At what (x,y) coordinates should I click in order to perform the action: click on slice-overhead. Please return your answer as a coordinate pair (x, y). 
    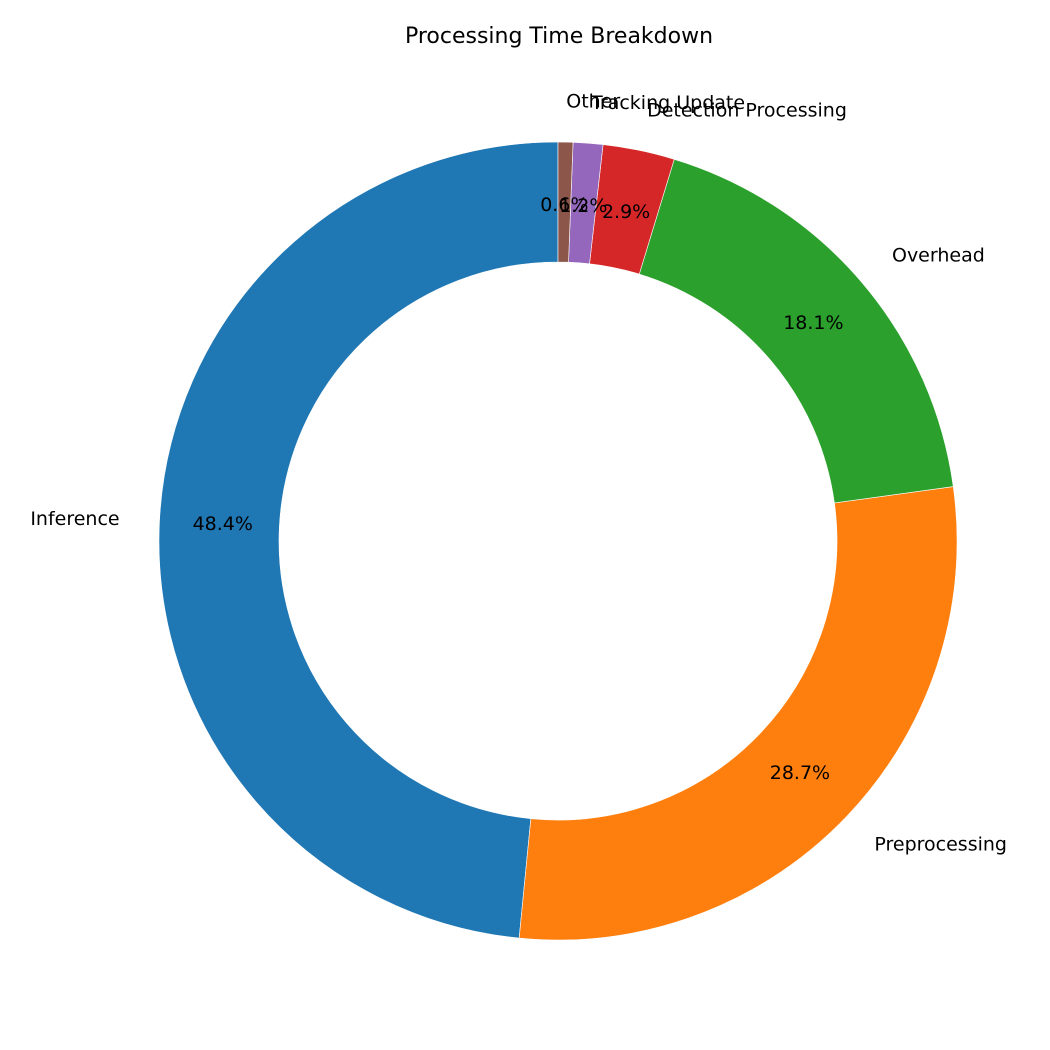
    Looking at the image, I should click on (796, 331).